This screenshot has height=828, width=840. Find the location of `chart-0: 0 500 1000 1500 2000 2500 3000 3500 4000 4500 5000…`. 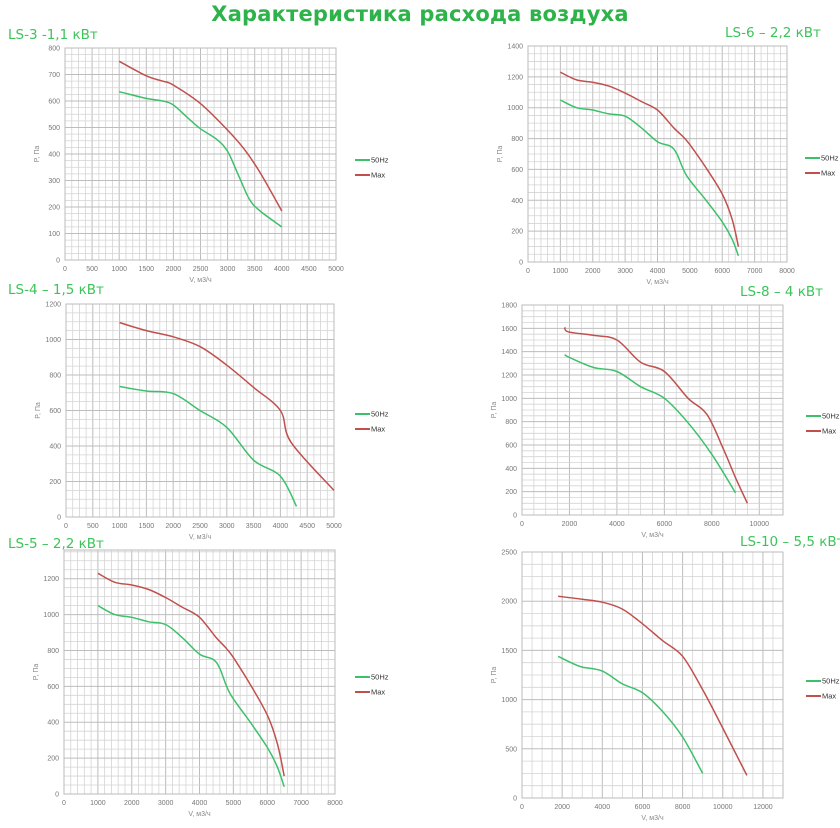

chart-0: 0 500 1000 1500 2000 2500 3000 3500 4000 4500 5000… is located at coordinates (211, 165).